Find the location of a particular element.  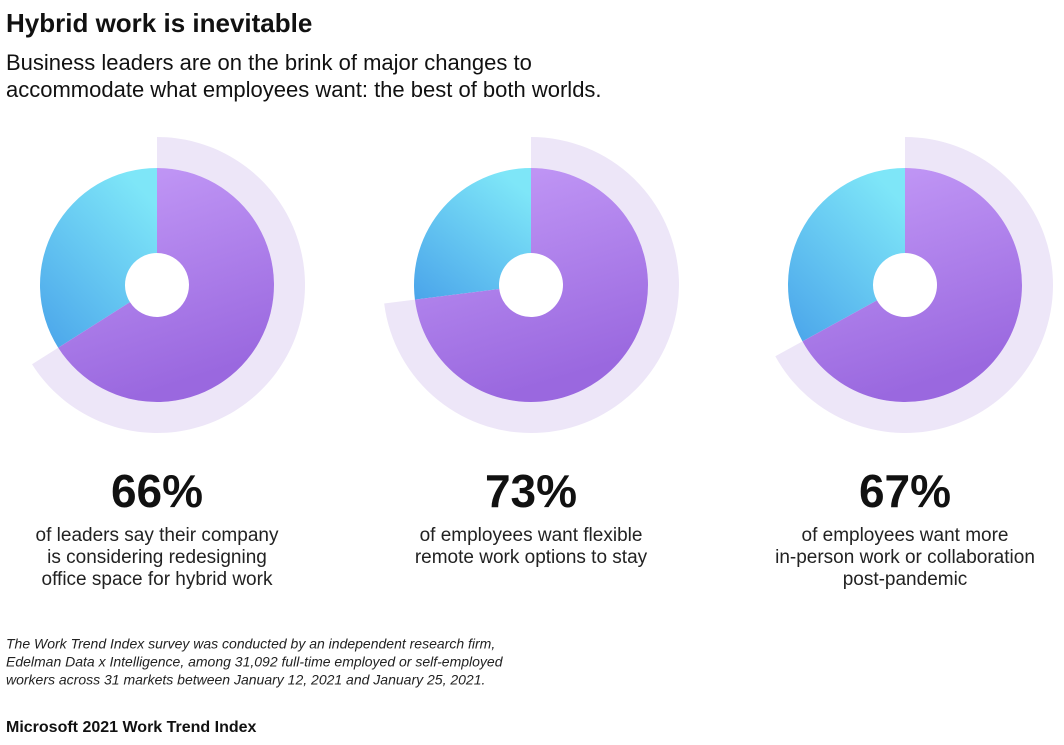

caption: office space for hybrid work is located at coordinates (157, 579).